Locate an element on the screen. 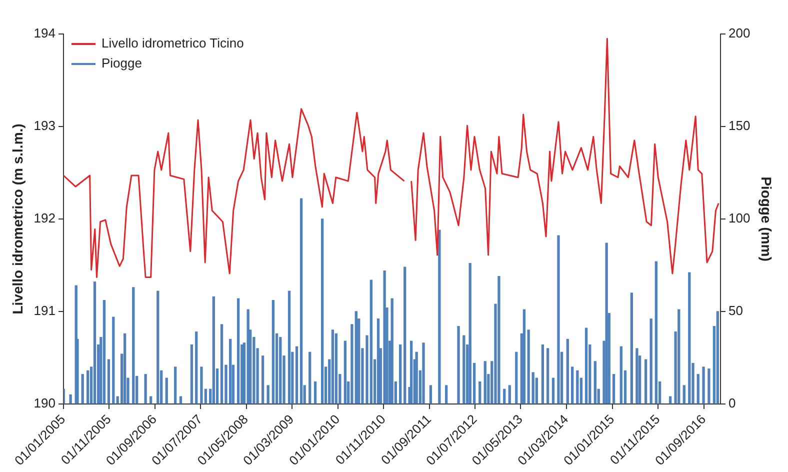  y2-axis-title: Piogge (mm) is located at coordinates (766, 219).